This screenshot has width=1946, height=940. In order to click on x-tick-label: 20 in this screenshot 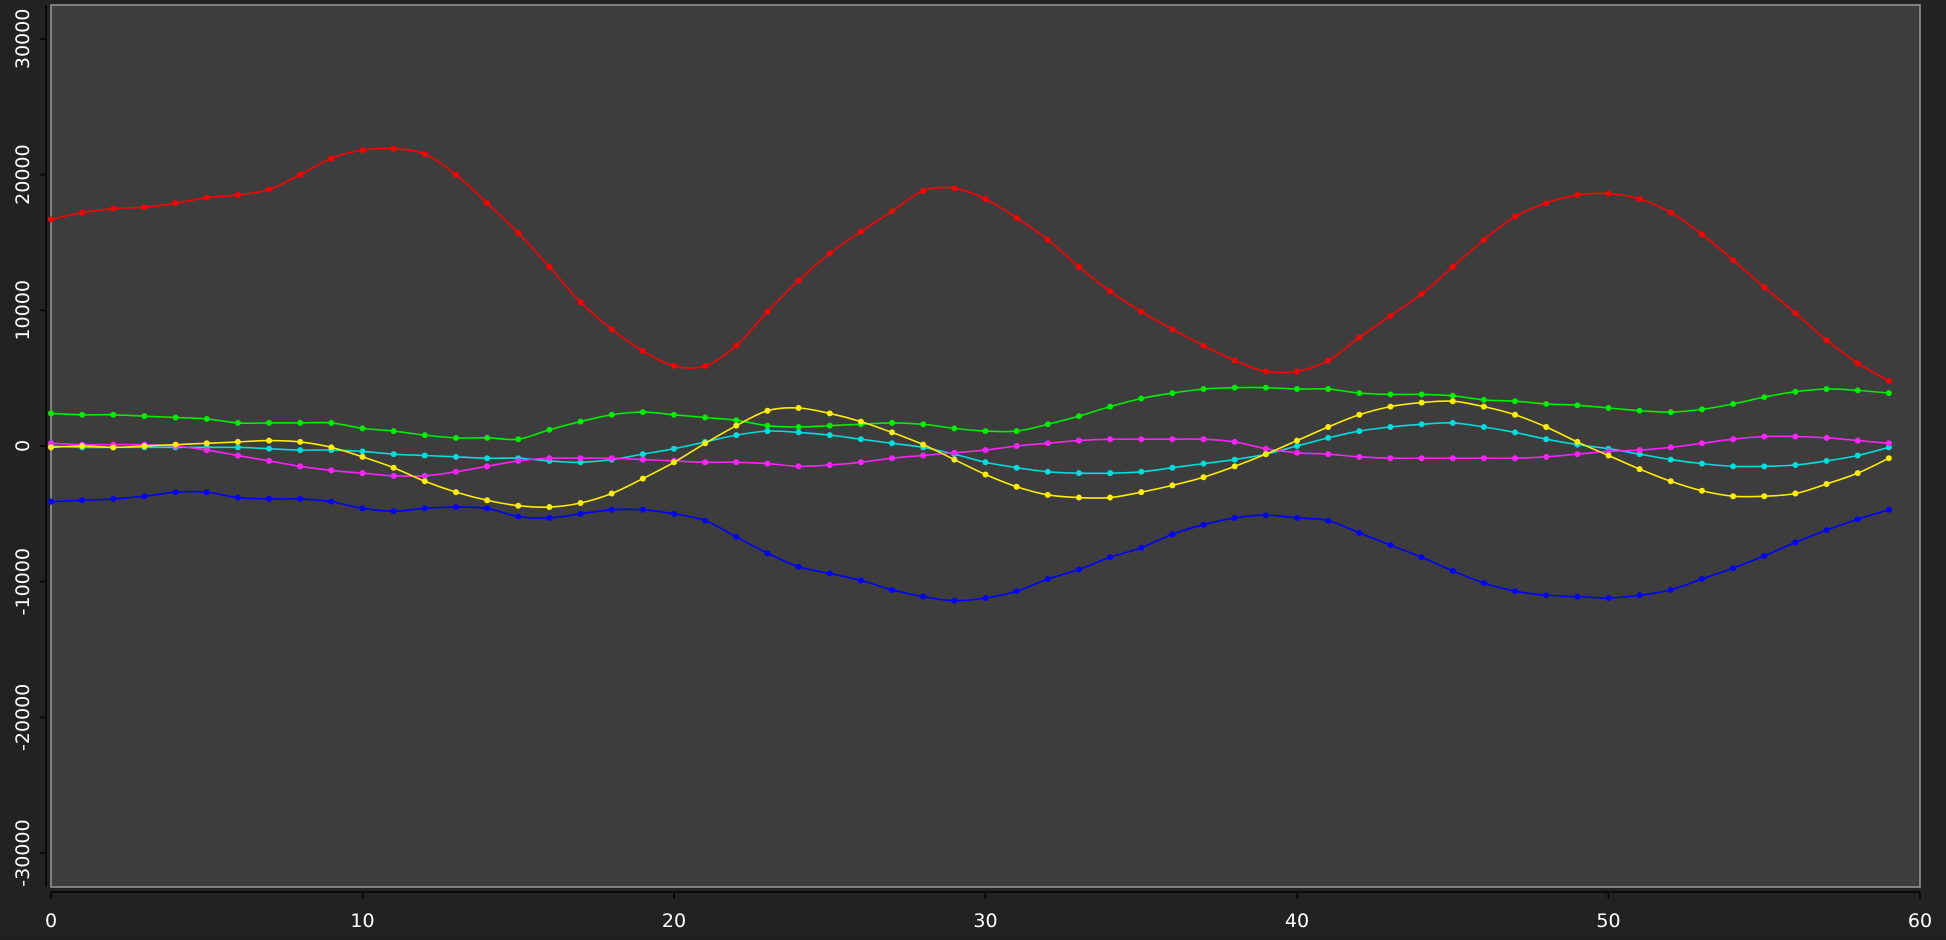, I will do `click(674, 921)`.